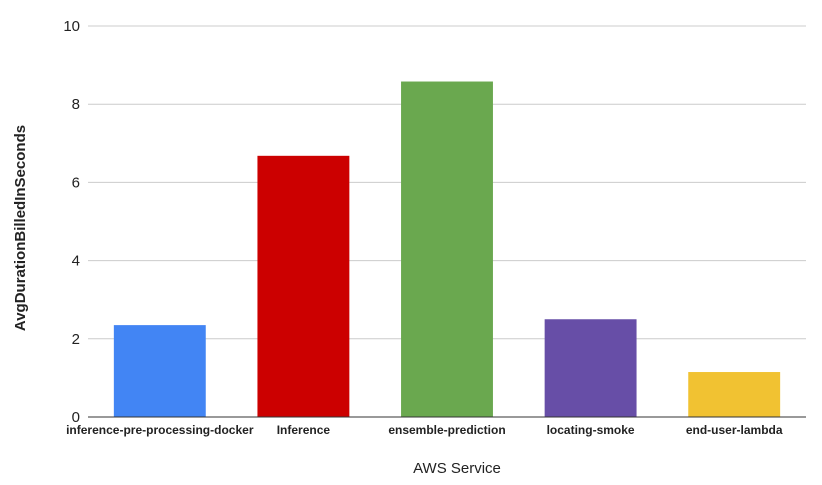 The width and height of the screenshot is (822, 485). Describe the element at coordinates (591, 430) in the screenshot. I see `x-tick-label: locating-smoke` at that location.